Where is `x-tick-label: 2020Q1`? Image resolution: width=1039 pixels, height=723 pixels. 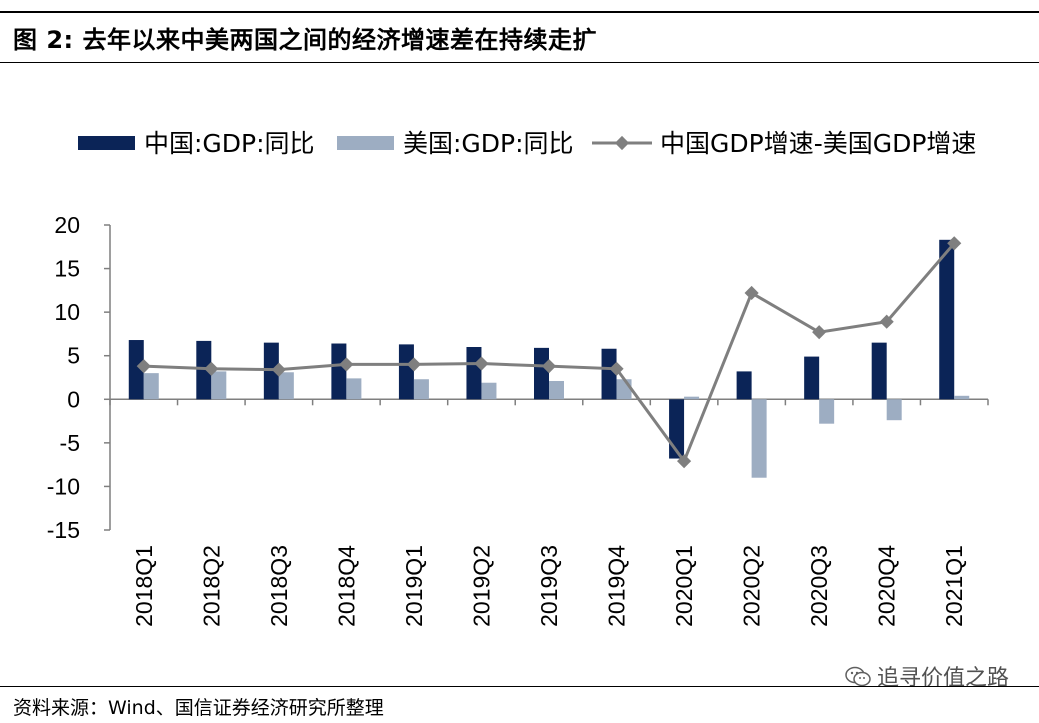 x-tick-label: 2020Q1 is located at coordinates (684, 586).